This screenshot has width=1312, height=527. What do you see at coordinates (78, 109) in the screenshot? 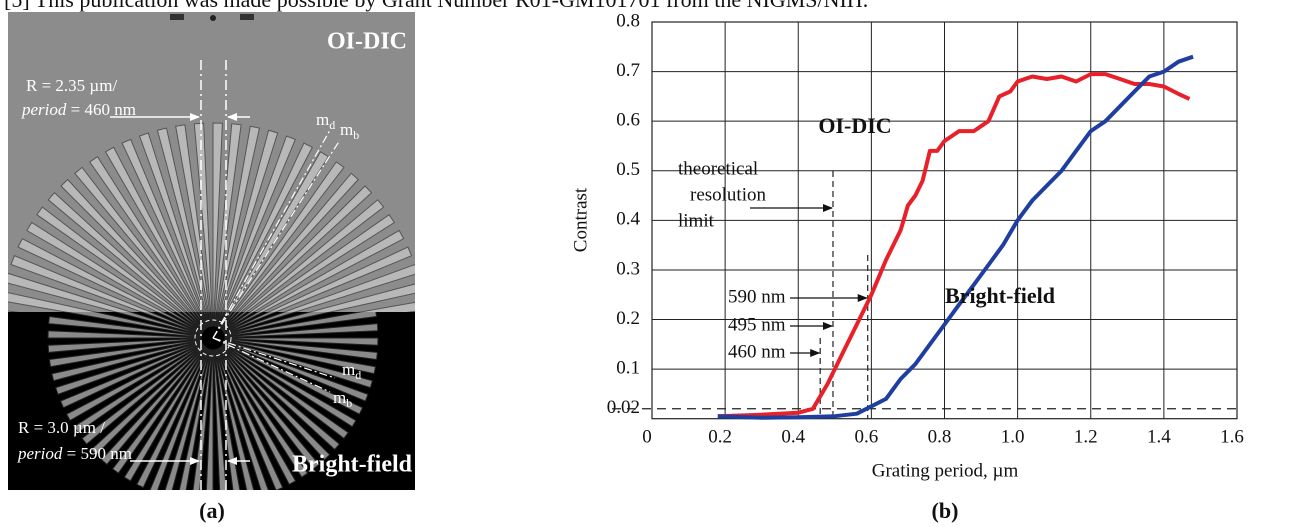
I see `period-label: period = 460 nm` at bounding box center [78, 109].